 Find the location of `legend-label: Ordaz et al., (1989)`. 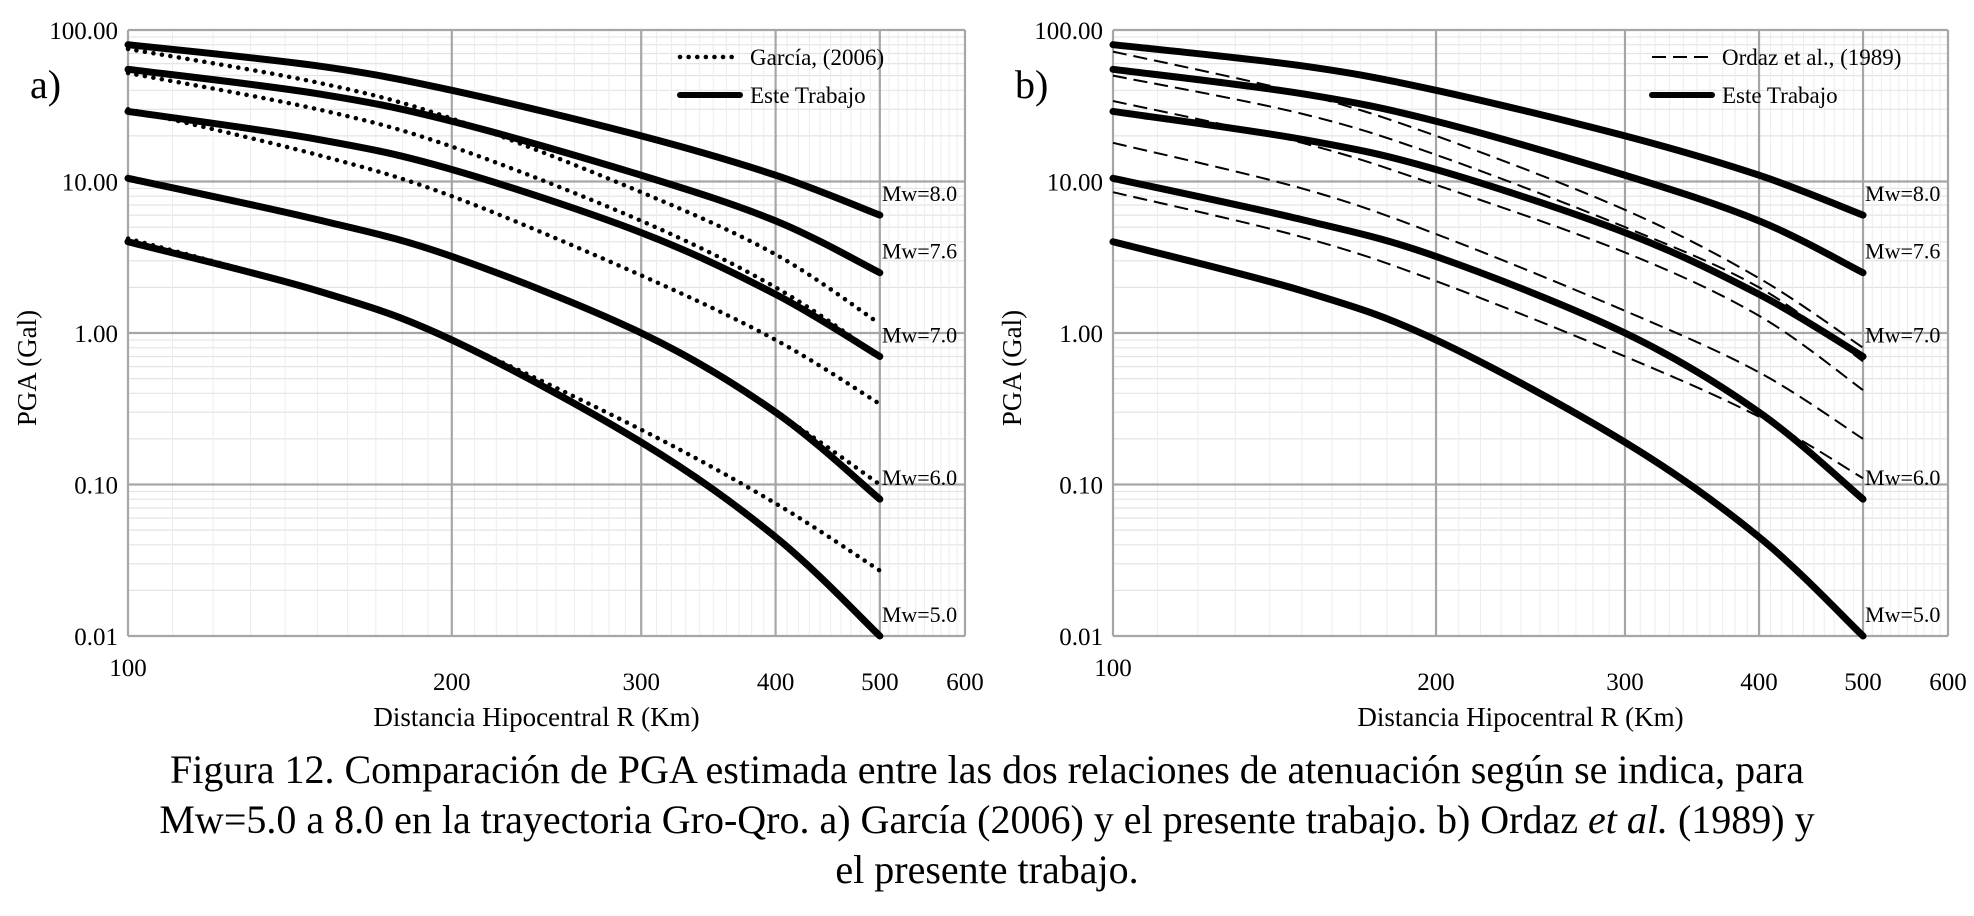

legend-label: Ordaz et al., (1989) is located at coordinates (1811, 57).